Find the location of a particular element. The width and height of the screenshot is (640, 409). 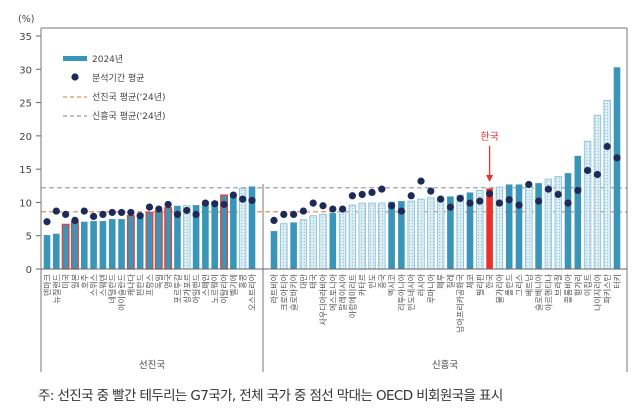

bar-나이지리아 is located at coordinates (597, 192).